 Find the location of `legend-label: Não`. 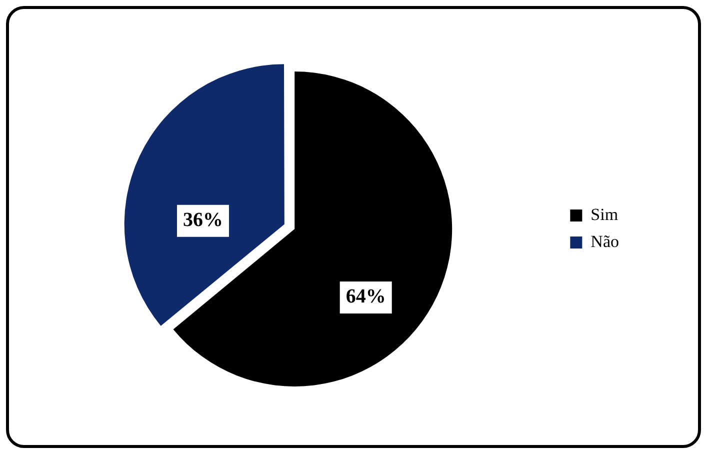

legend-label: Não is located at coordinates (605, 241).